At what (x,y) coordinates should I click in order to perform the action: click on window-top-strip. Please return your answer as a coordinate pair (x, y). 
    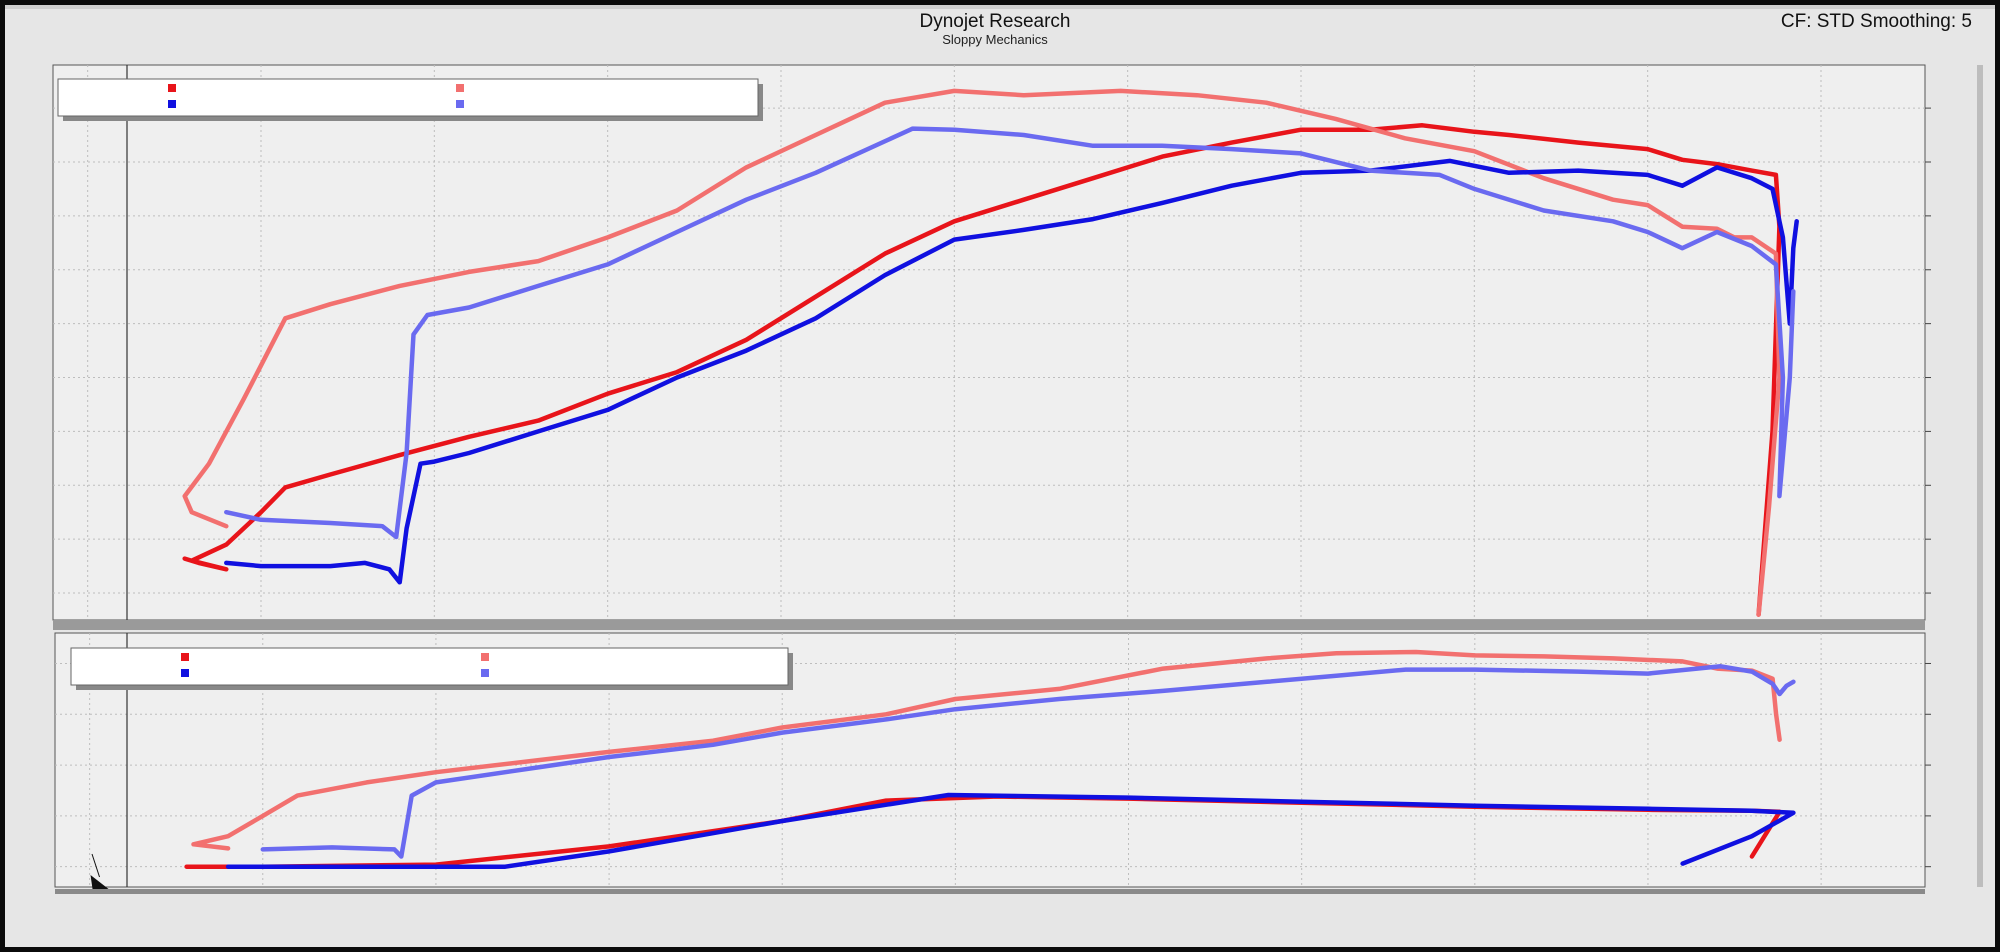
    Looking at the image, I should click on (1000, 7).